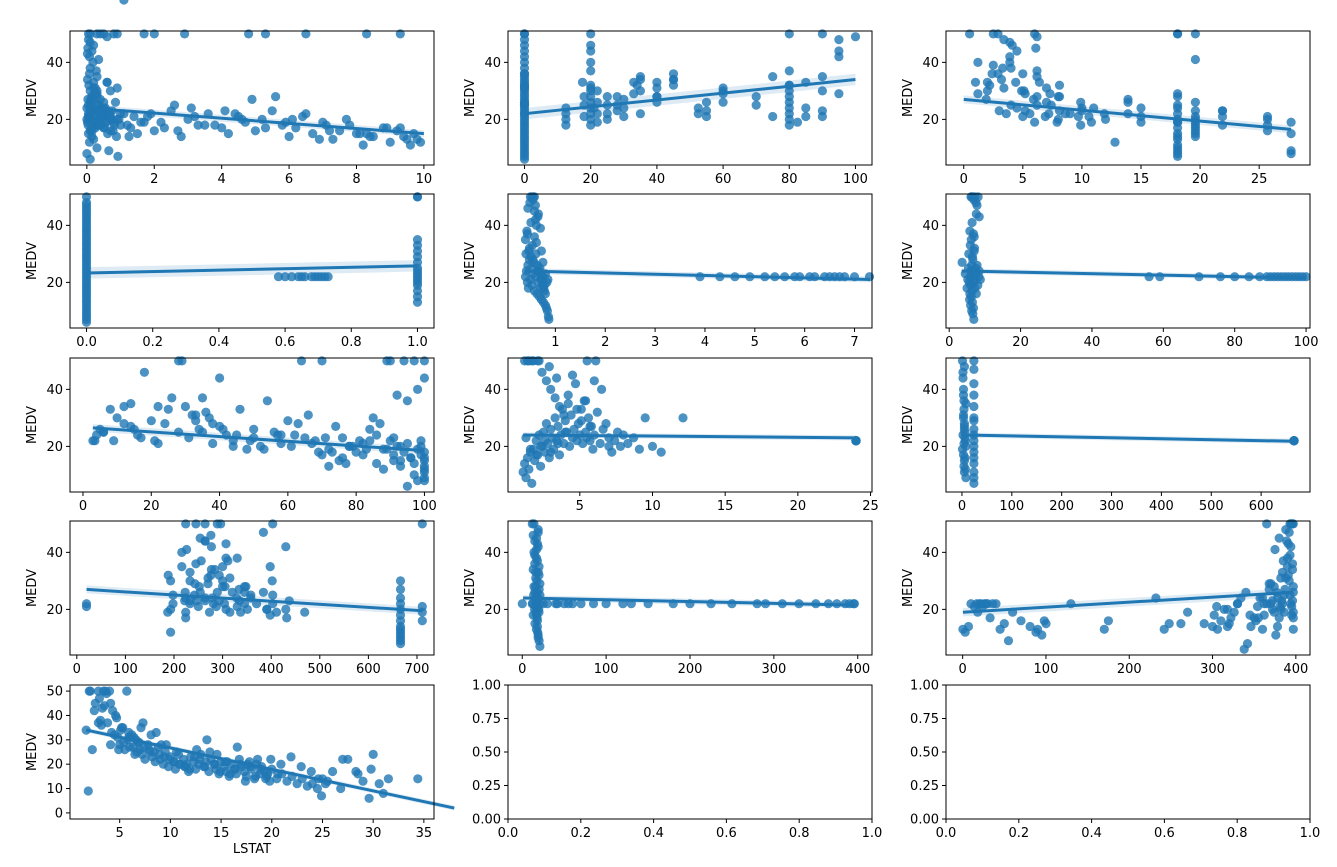 The height and width of the screenshot is (867, 1337). I want to click on y-tick-label: 0.50, so click(486, 753).